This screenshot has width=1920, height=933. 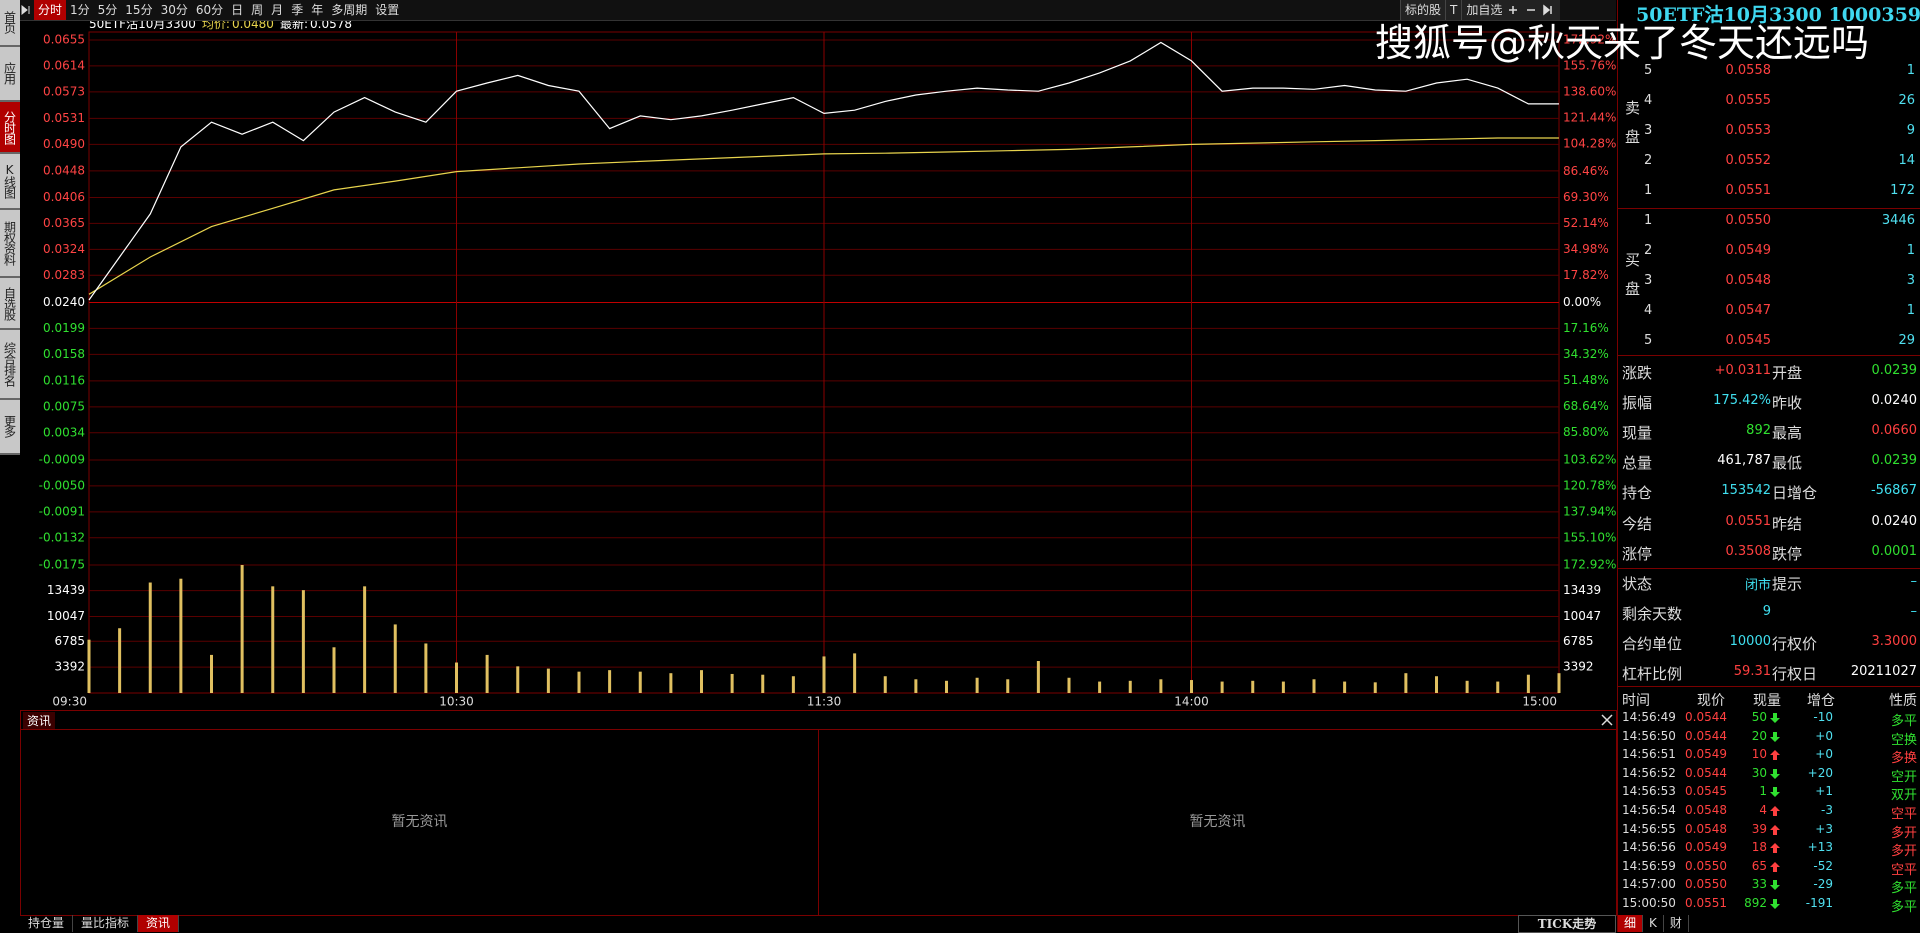 What do you see at coordinates (1589, 511) in the screenshot?
I see `y2-tick-label: 137.94%` at bounding box center [1589, 511].